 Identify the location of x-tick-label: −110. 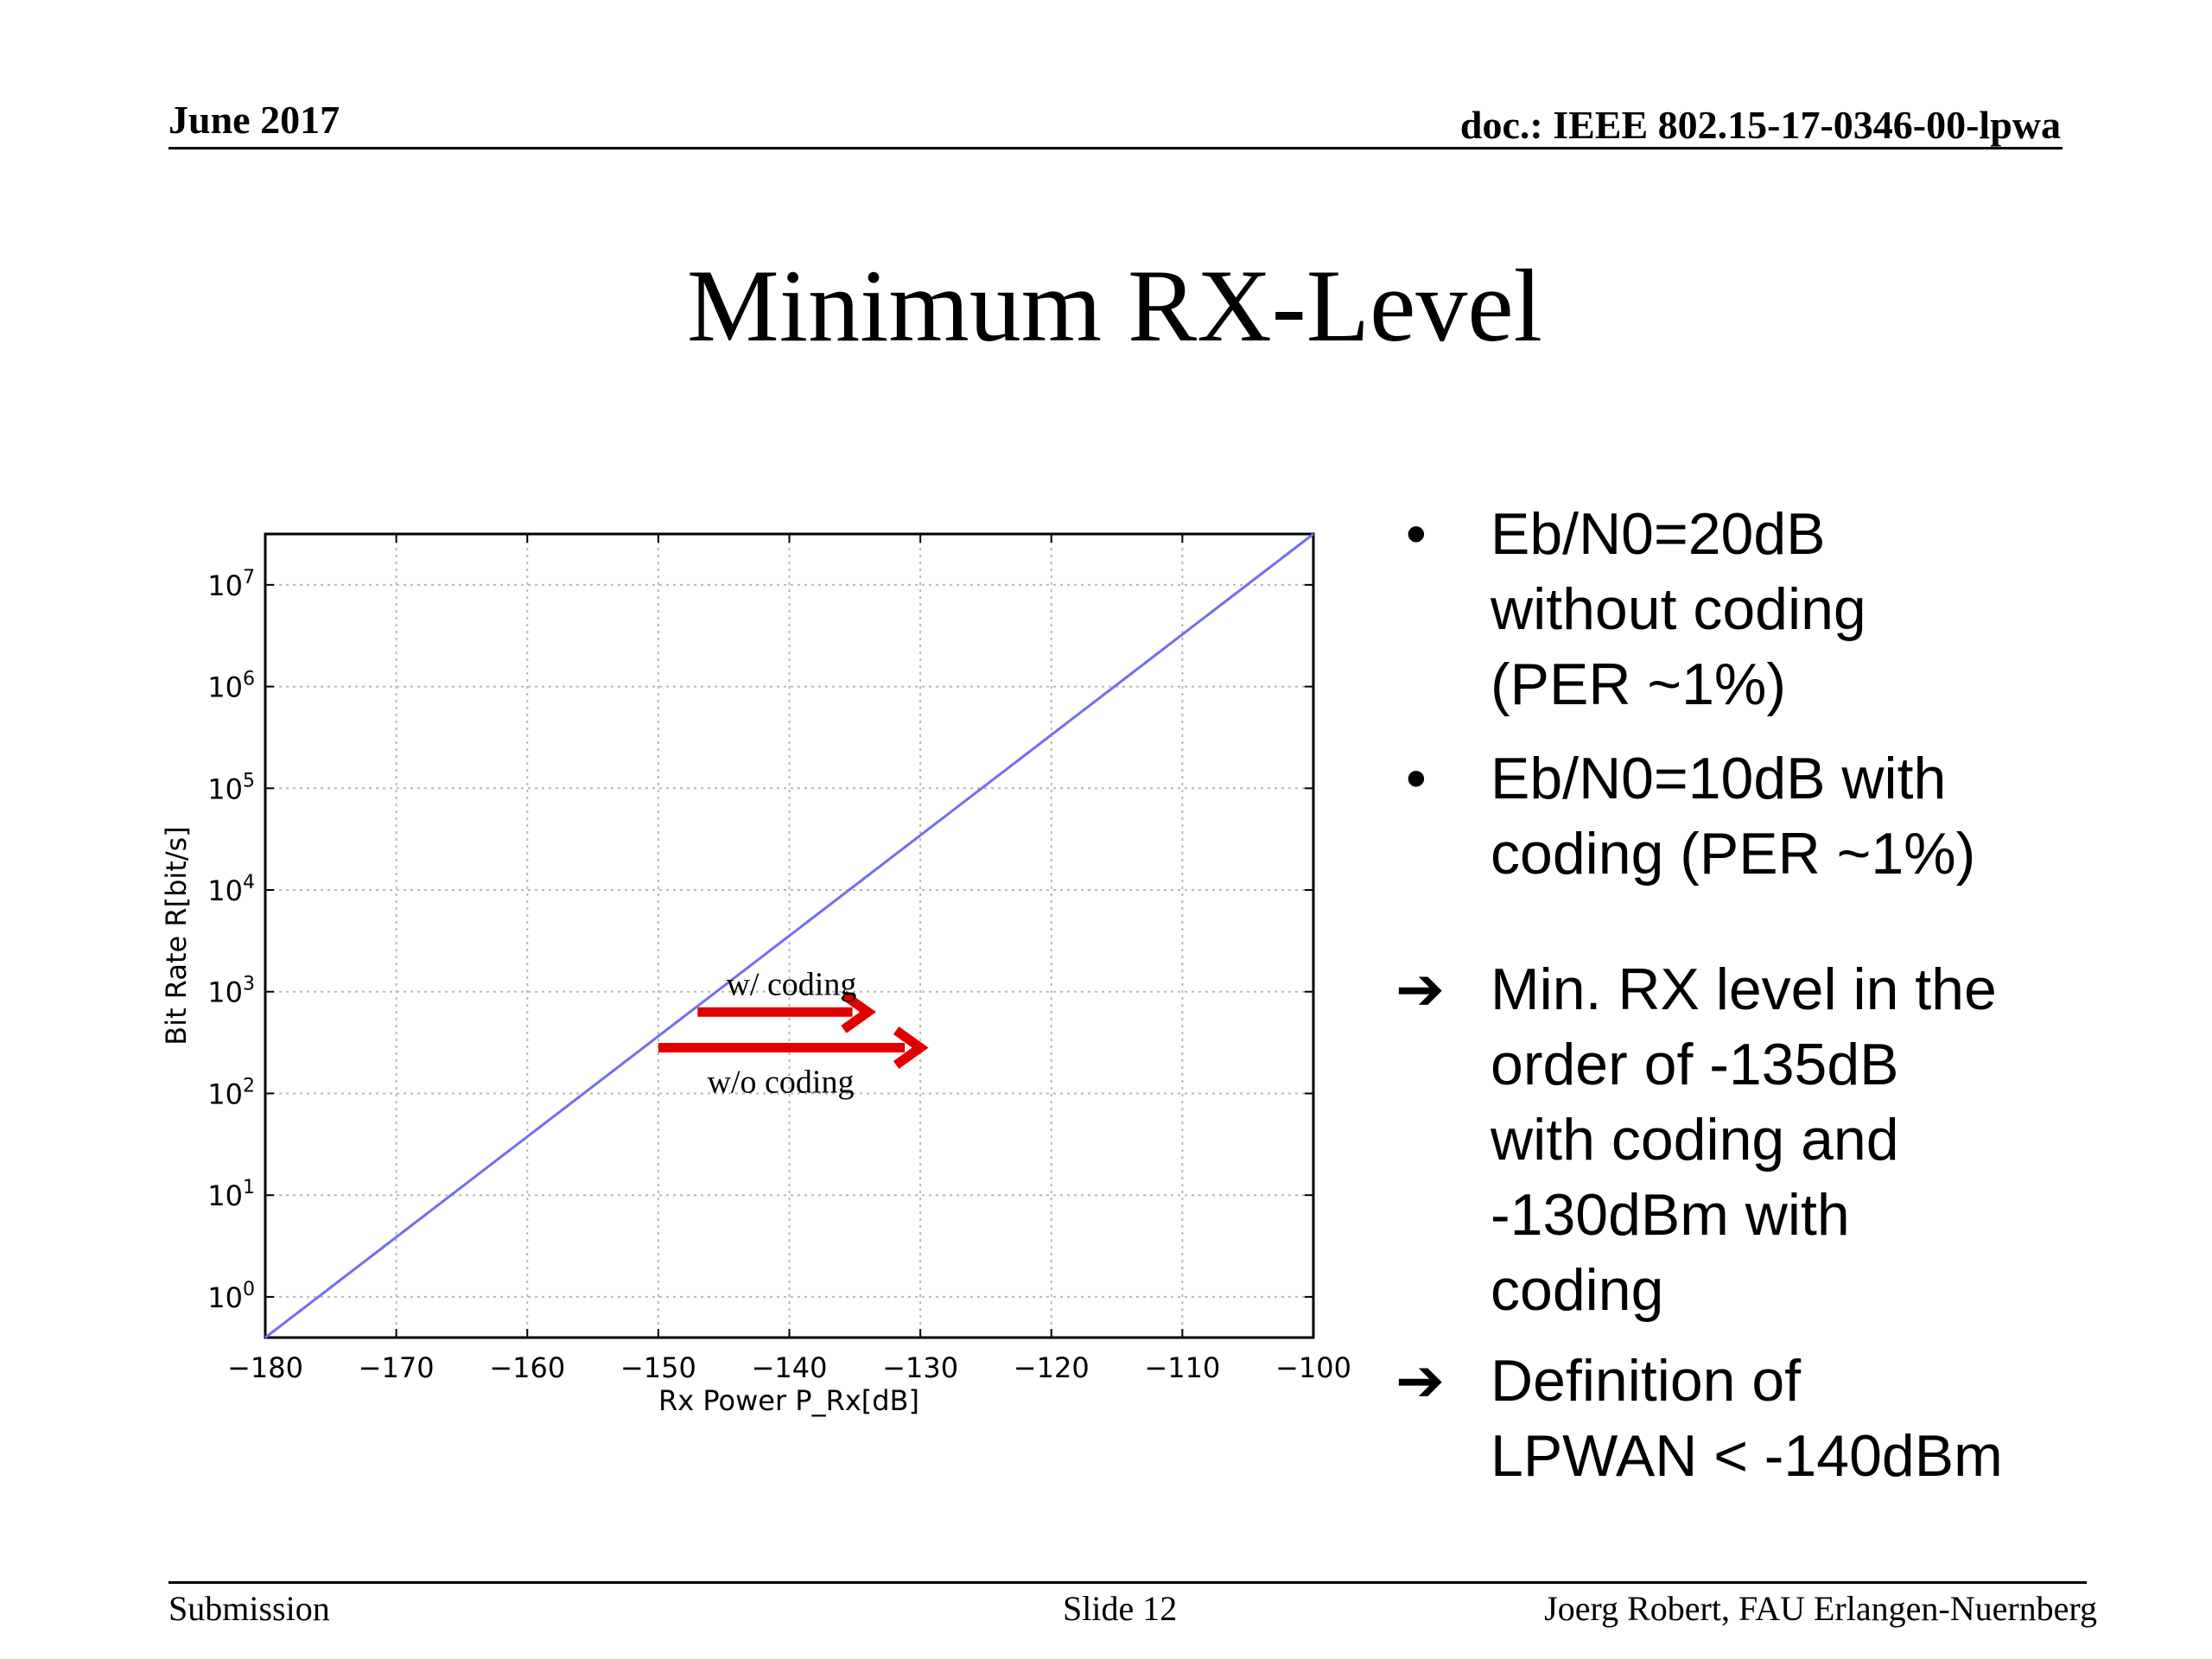
(1182, 1367).